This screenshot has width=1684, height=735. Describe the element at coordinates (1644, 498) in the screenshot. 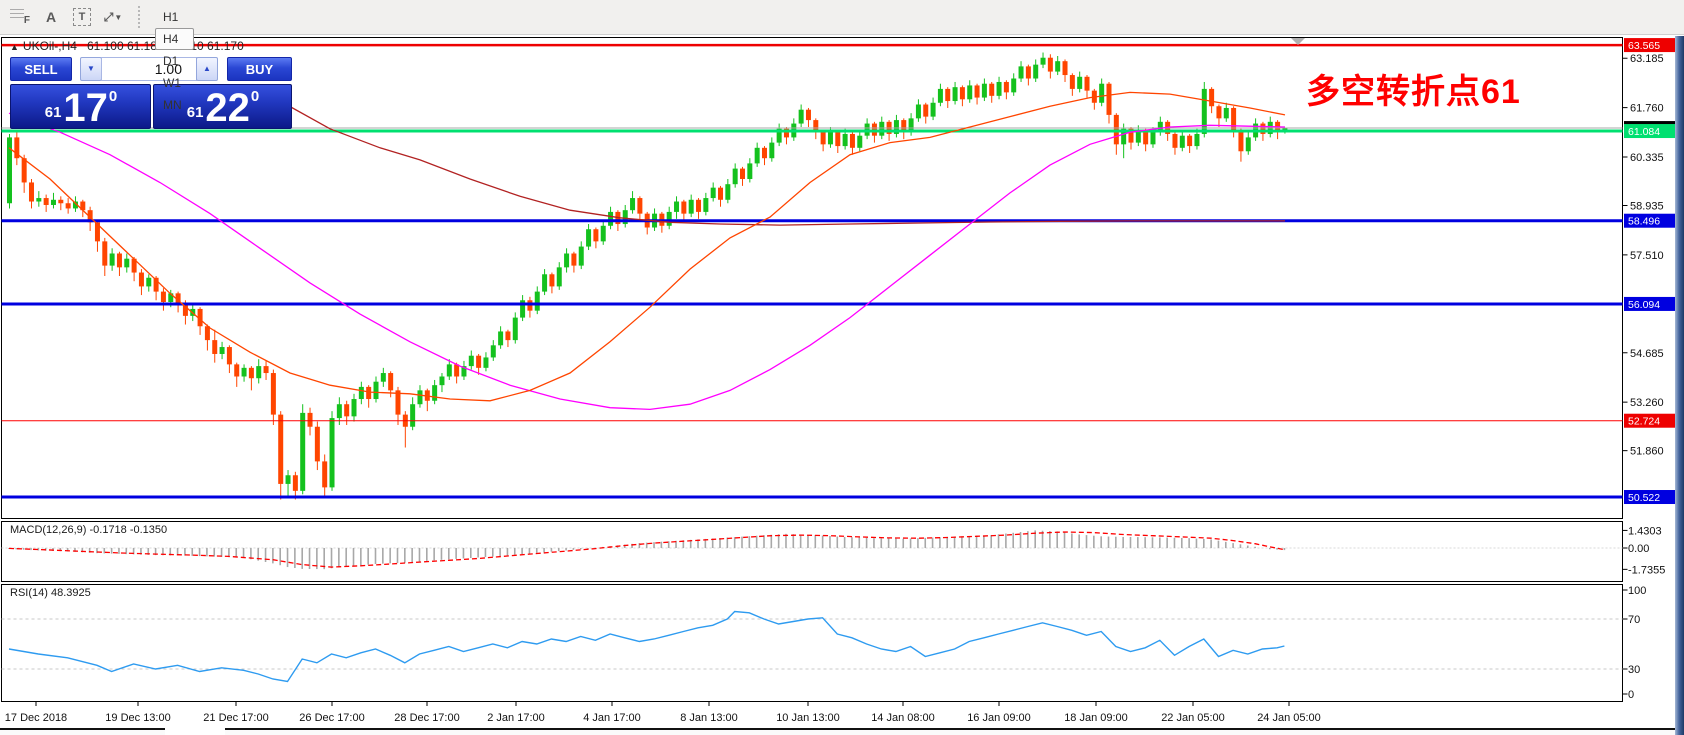

I see `price-badge-label: 50.522` at that location.